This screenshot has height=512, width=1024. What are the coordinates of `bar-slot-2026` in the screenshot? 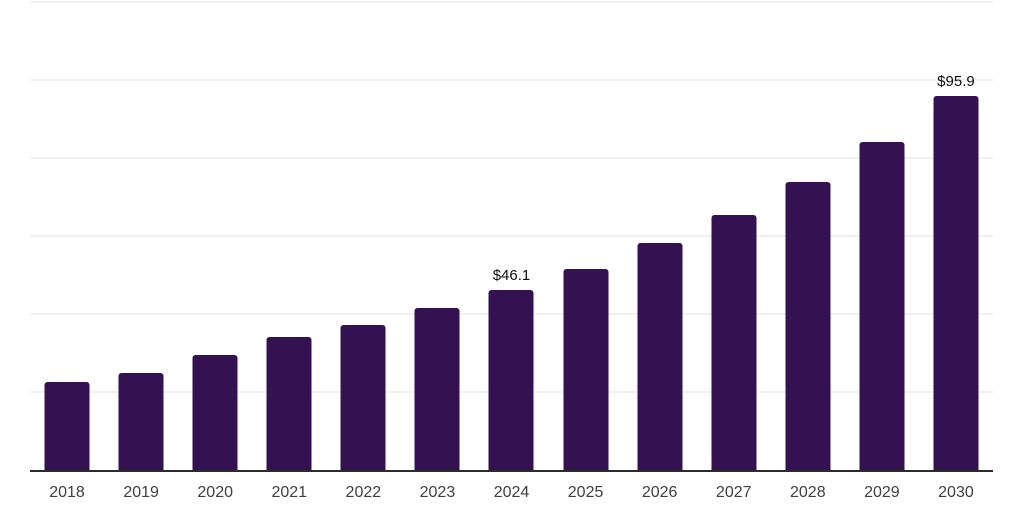 It's located at (660, 236).